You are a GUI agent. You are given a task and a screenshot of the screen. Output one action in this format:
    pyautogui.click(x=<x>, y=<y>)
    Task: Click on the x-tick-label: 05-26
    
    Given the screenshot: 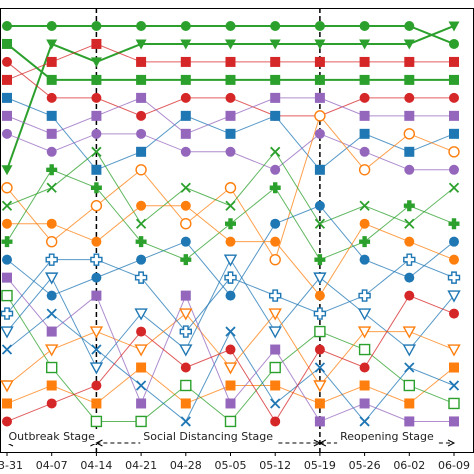 What is the action you would take?
    pyautogui.click(x=365, y=465)
    